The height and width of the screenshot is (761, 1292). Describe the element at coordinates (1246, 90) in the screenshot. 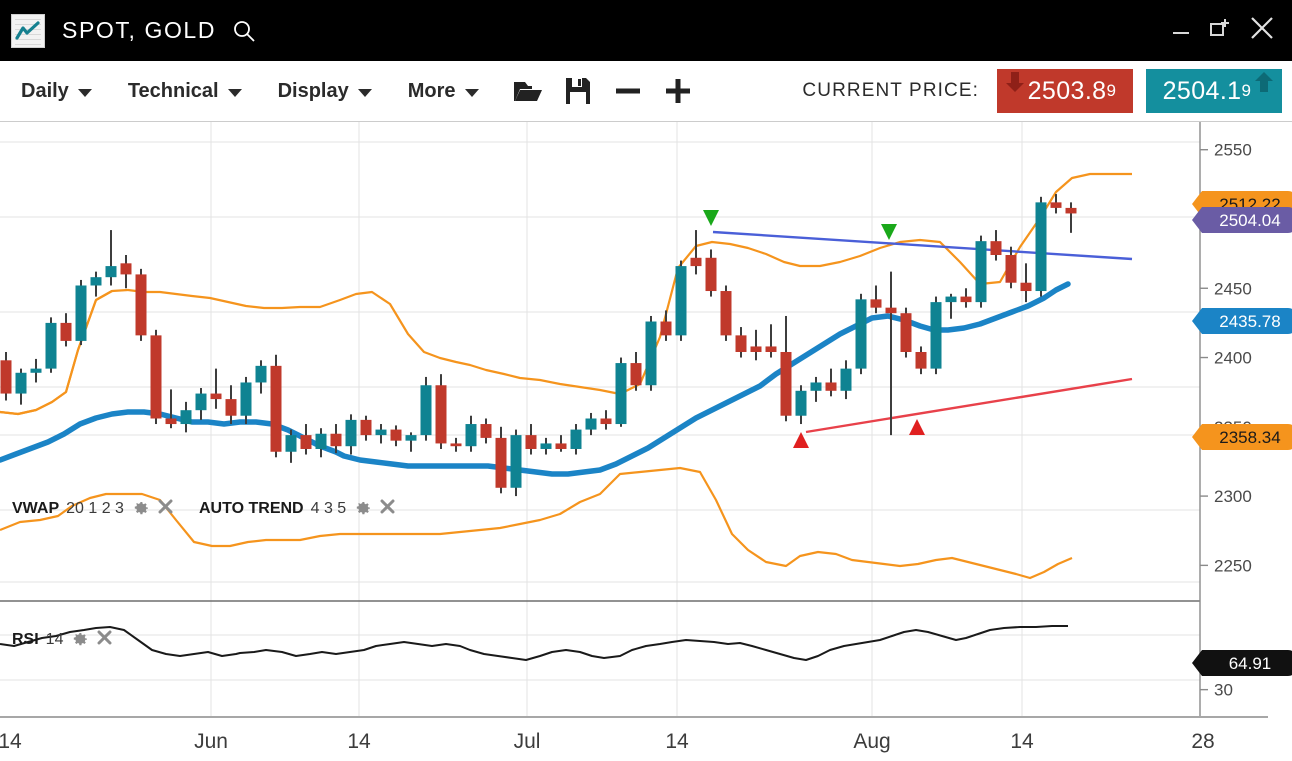

I see `ask-price-fraction: 9` at that location.